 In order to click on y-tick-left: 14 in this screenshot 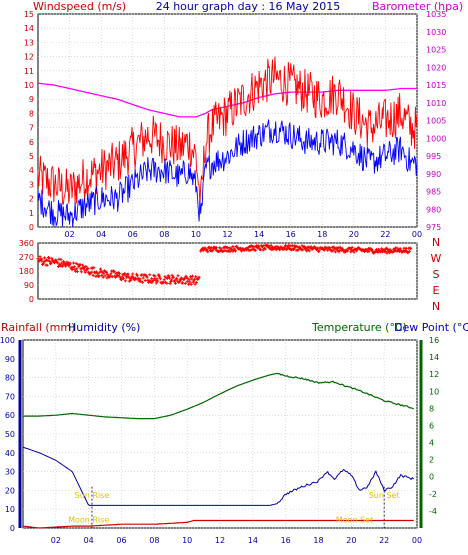, I will do `click(29, 28)`.